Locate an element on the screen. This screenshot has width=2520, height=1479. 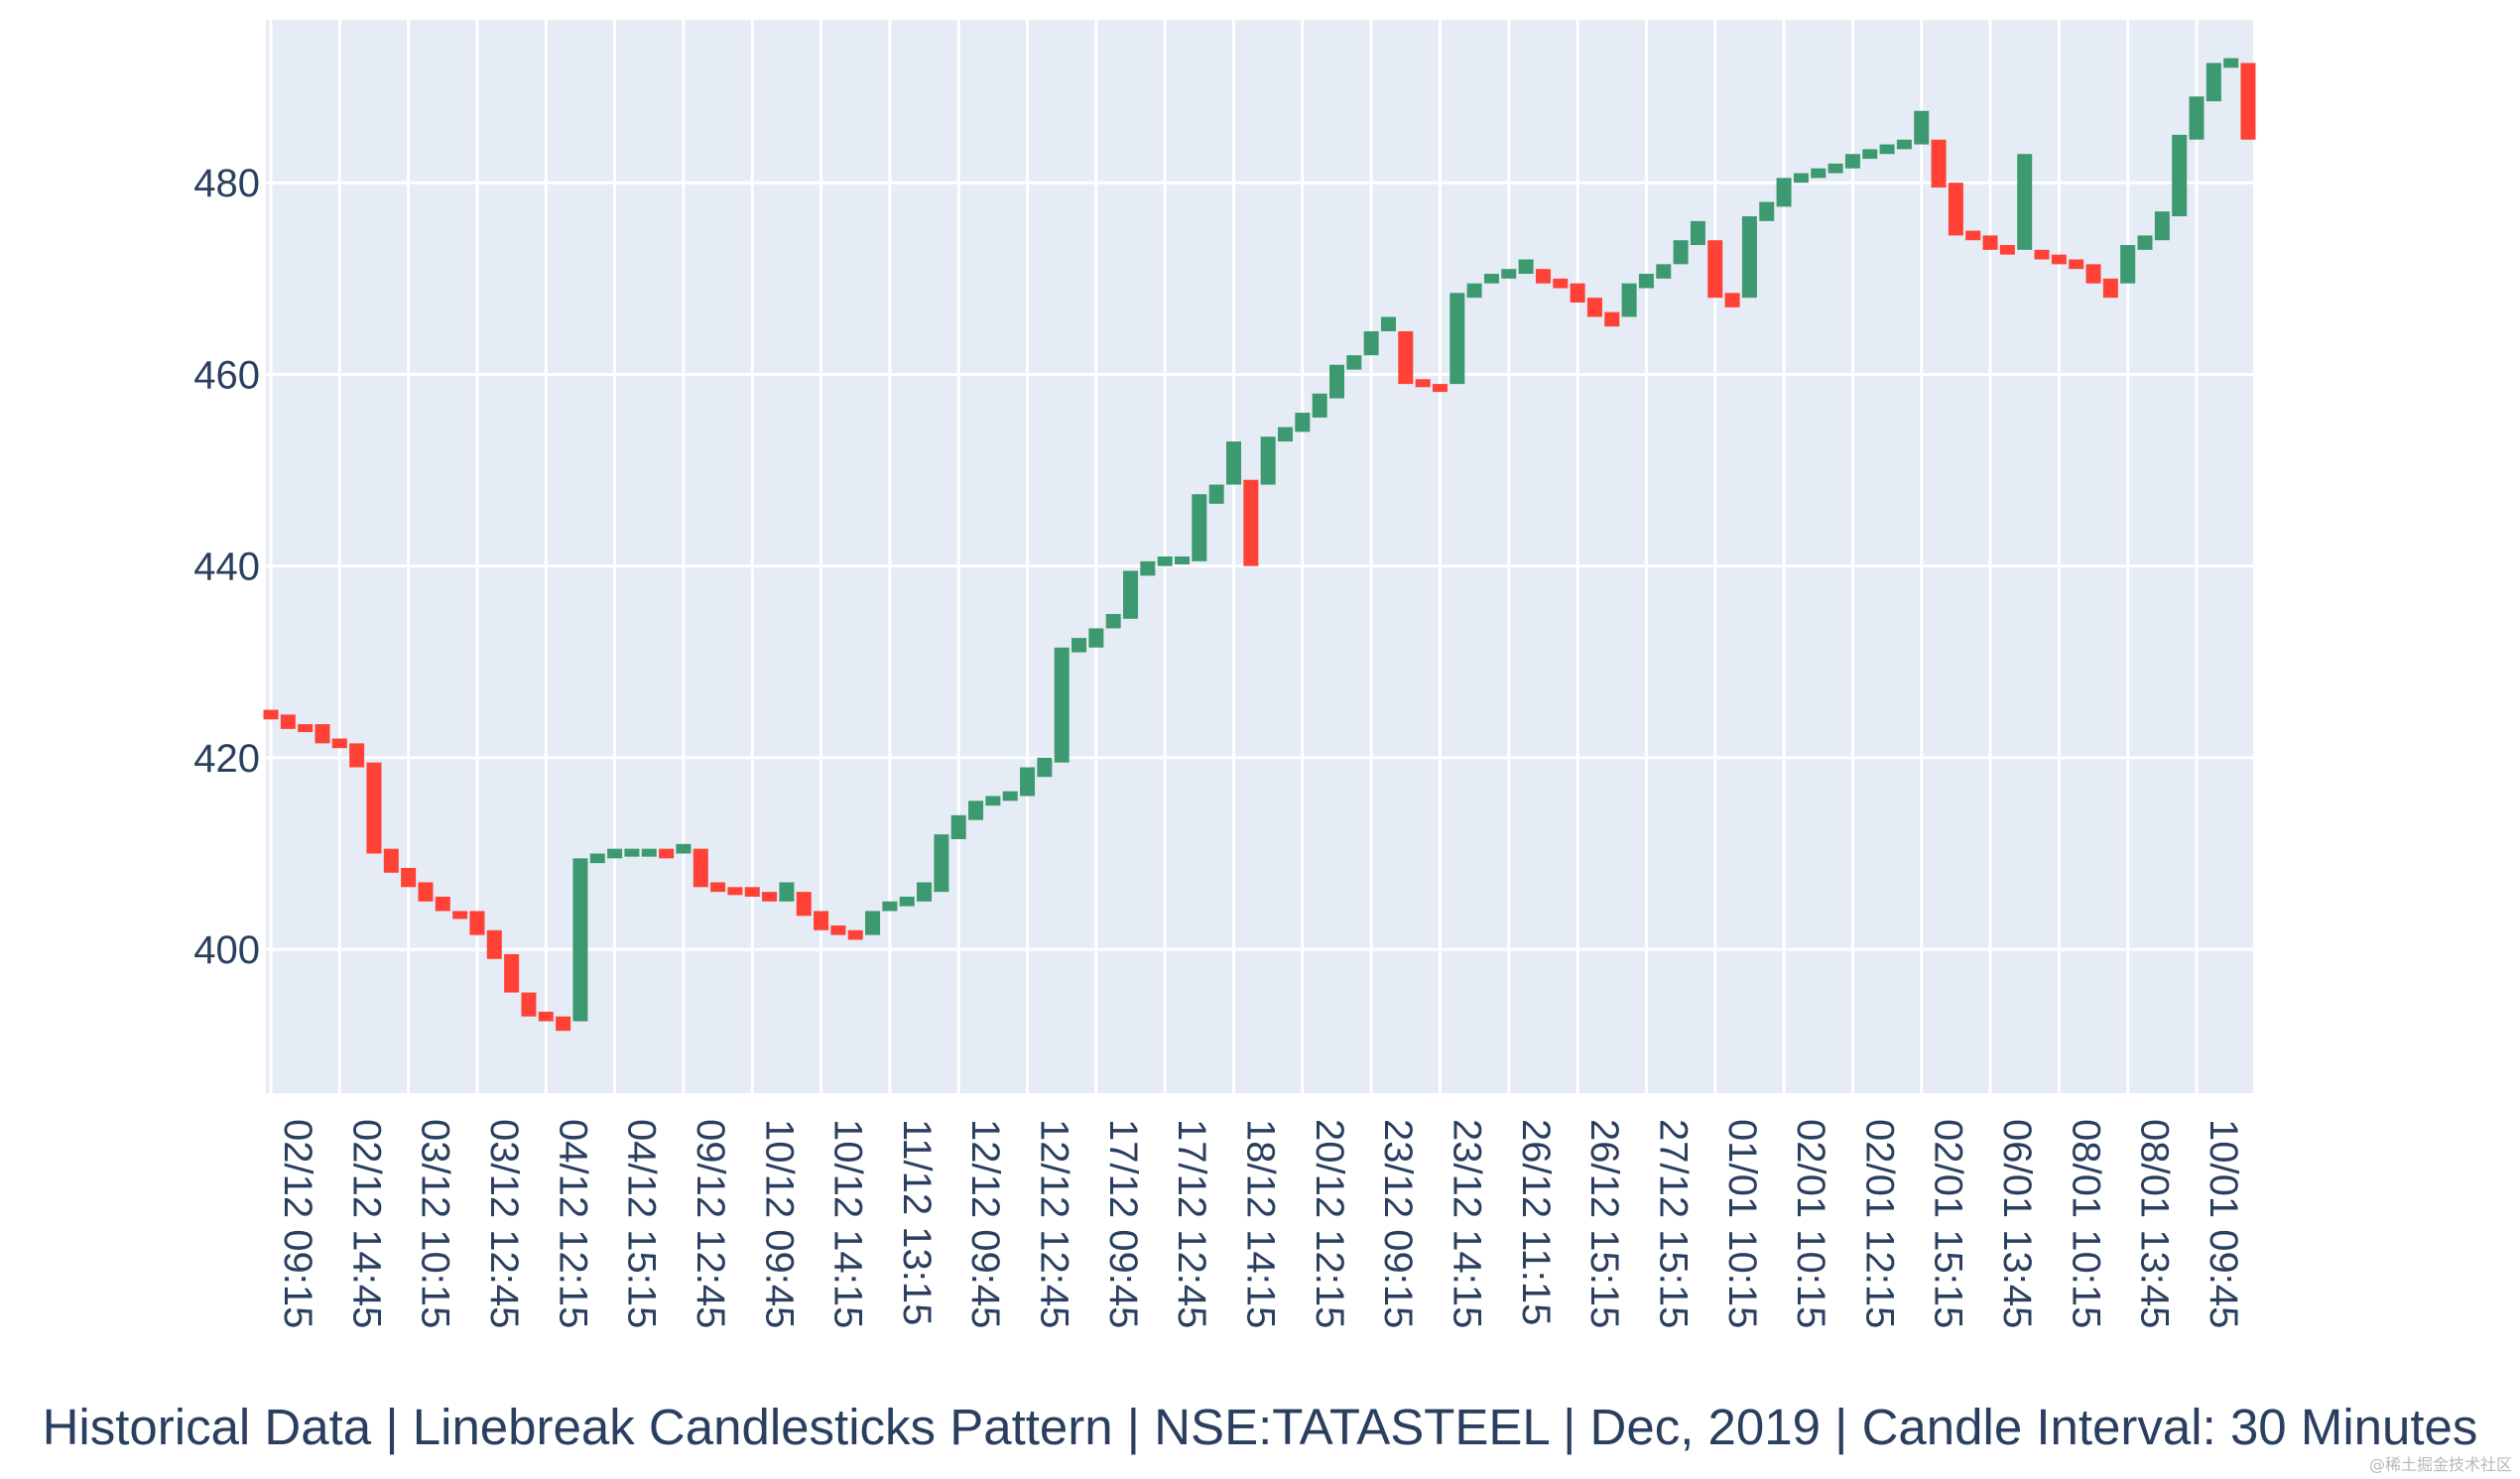
x-tick-label: 18/12 14:15 is located at coordinates (1261, 1223).